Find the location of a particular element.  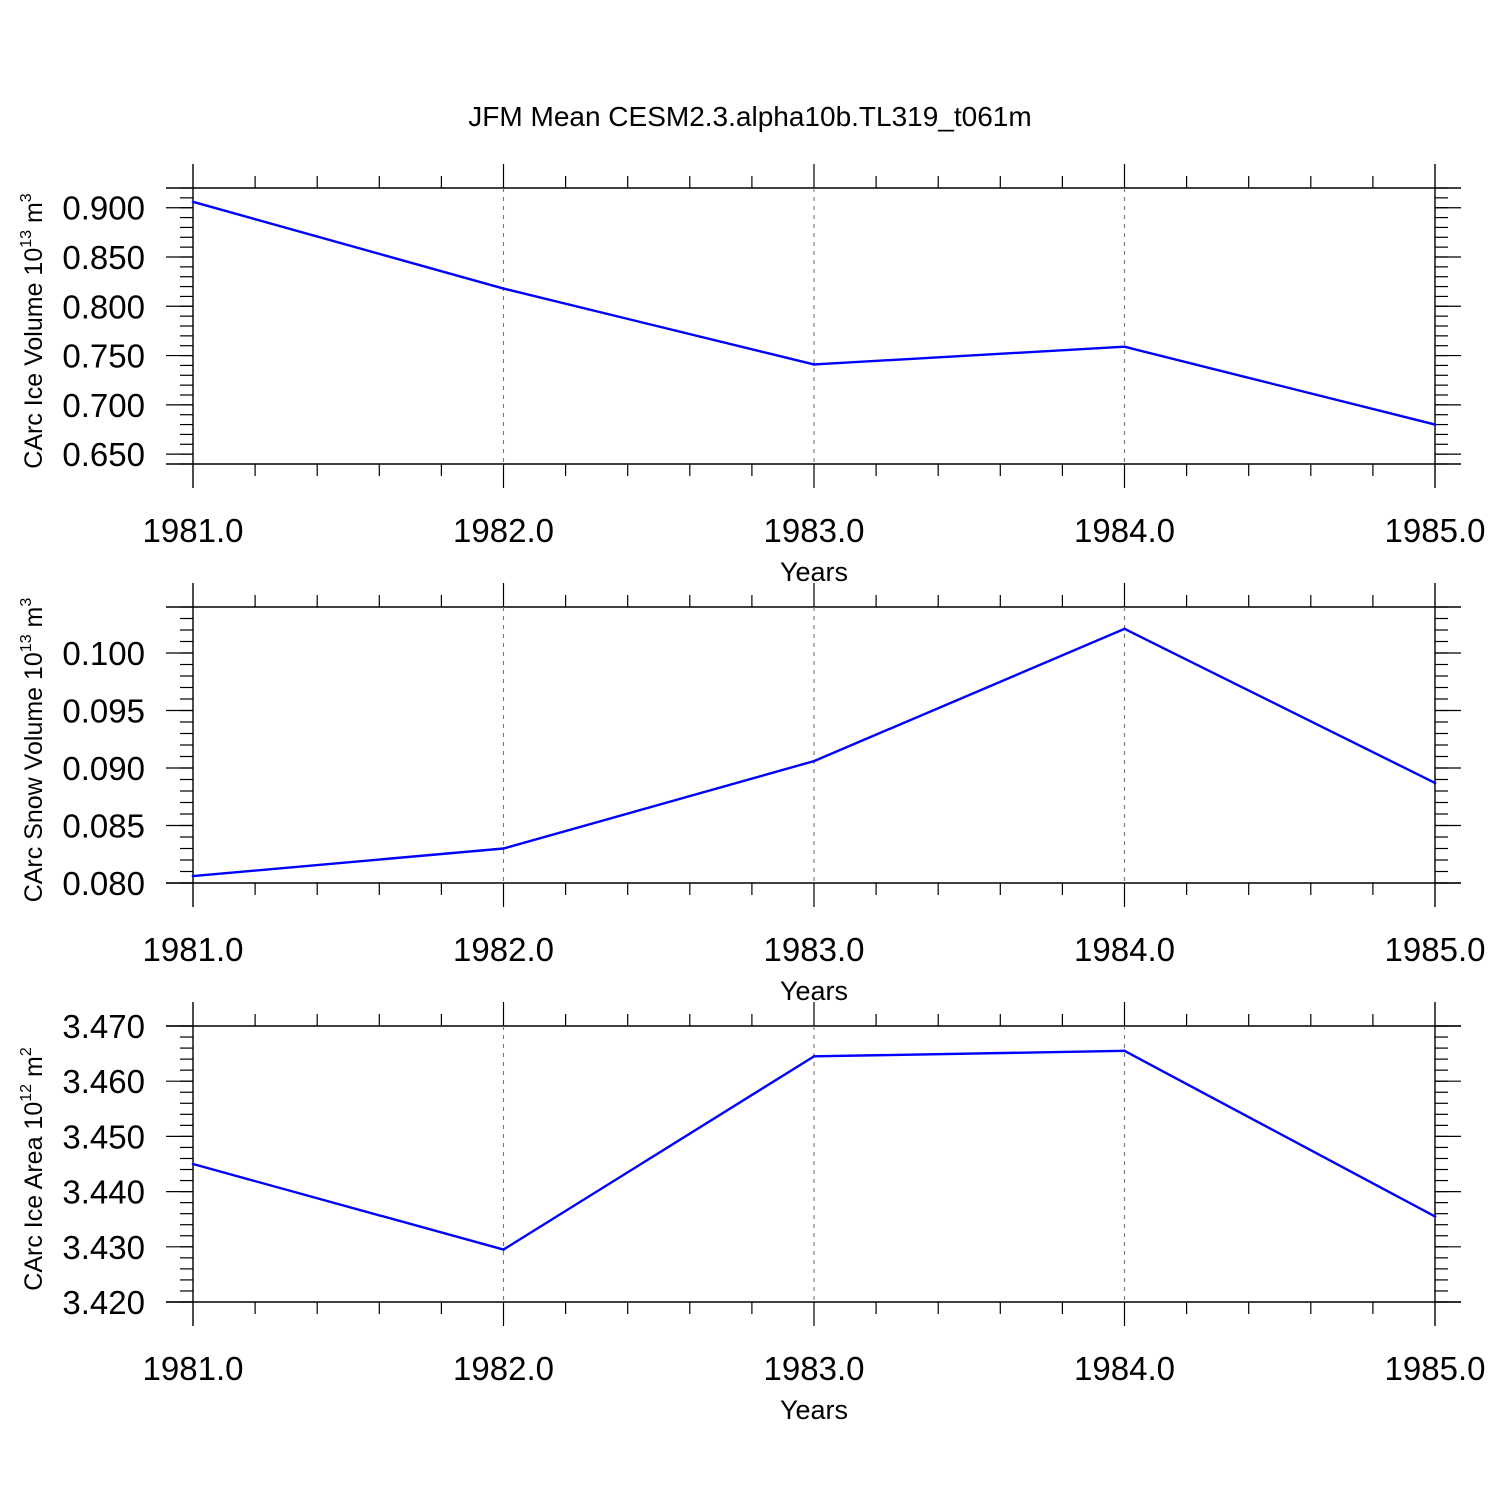

y-tick-label: 3.430 is located at coordinates (103, 1247).